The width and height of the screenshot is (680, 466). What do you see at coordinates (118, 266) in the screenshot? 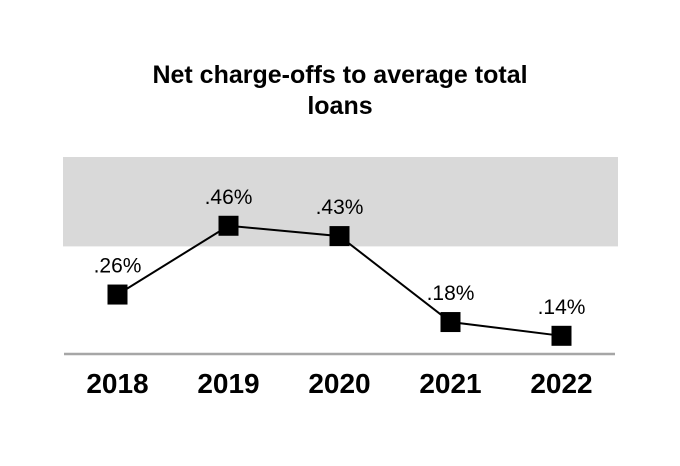
I see `data-point-label: .26%` at bounding box center [118, 266].